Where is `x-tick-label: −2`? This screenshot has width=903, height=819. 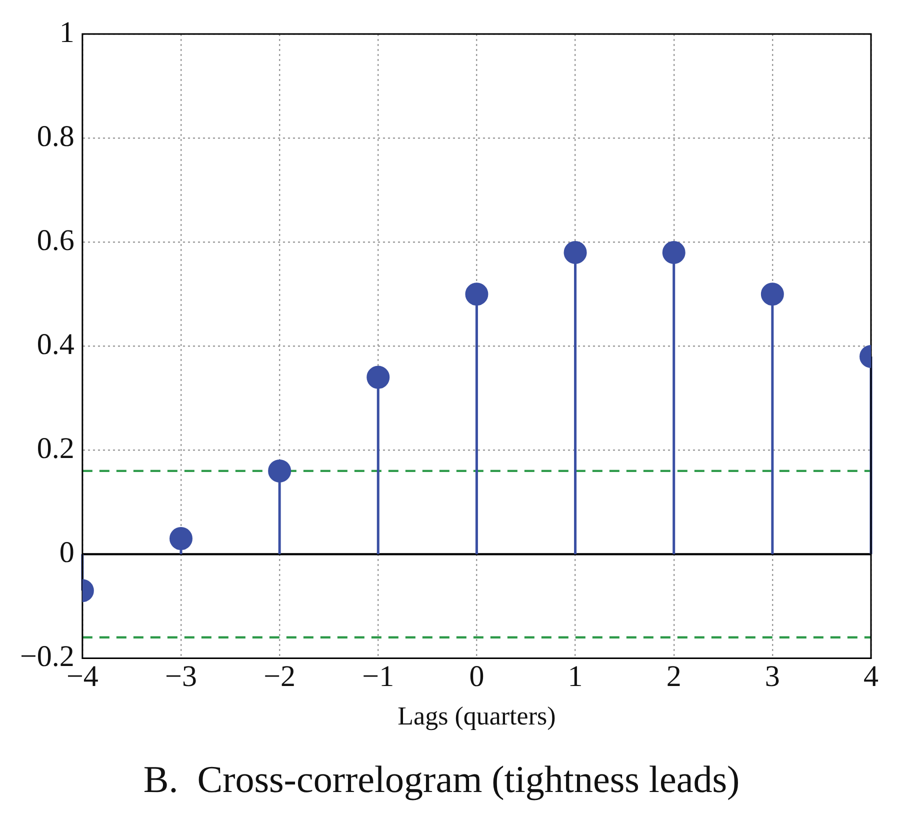 x-tick-label: −2 is located at coordinates (280, 677).